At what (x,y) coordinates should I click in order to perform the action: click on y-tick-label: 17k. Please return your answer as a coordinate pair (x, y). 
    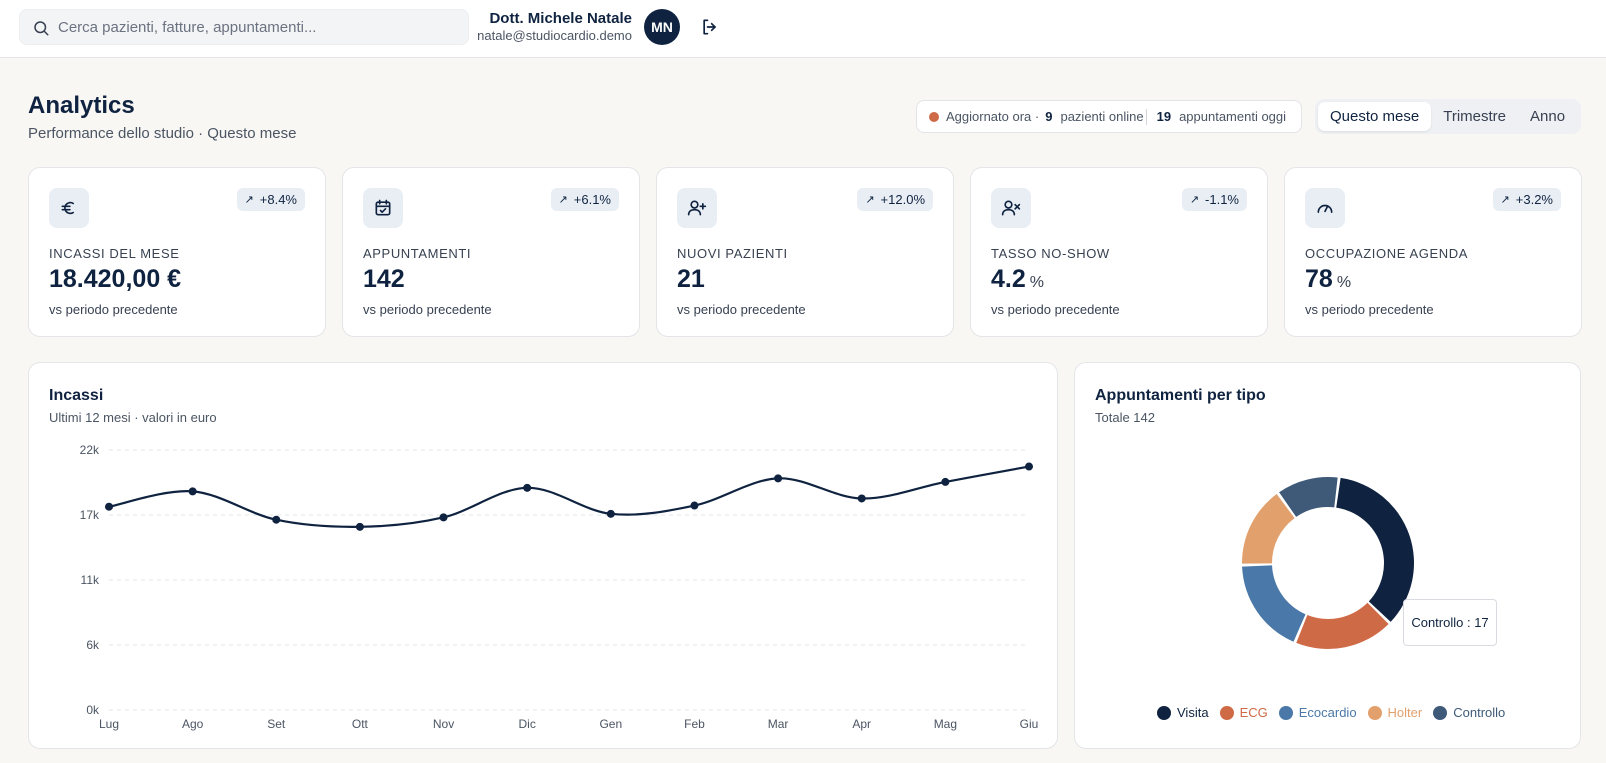
    Looking at the image, I should click on (90, 515).